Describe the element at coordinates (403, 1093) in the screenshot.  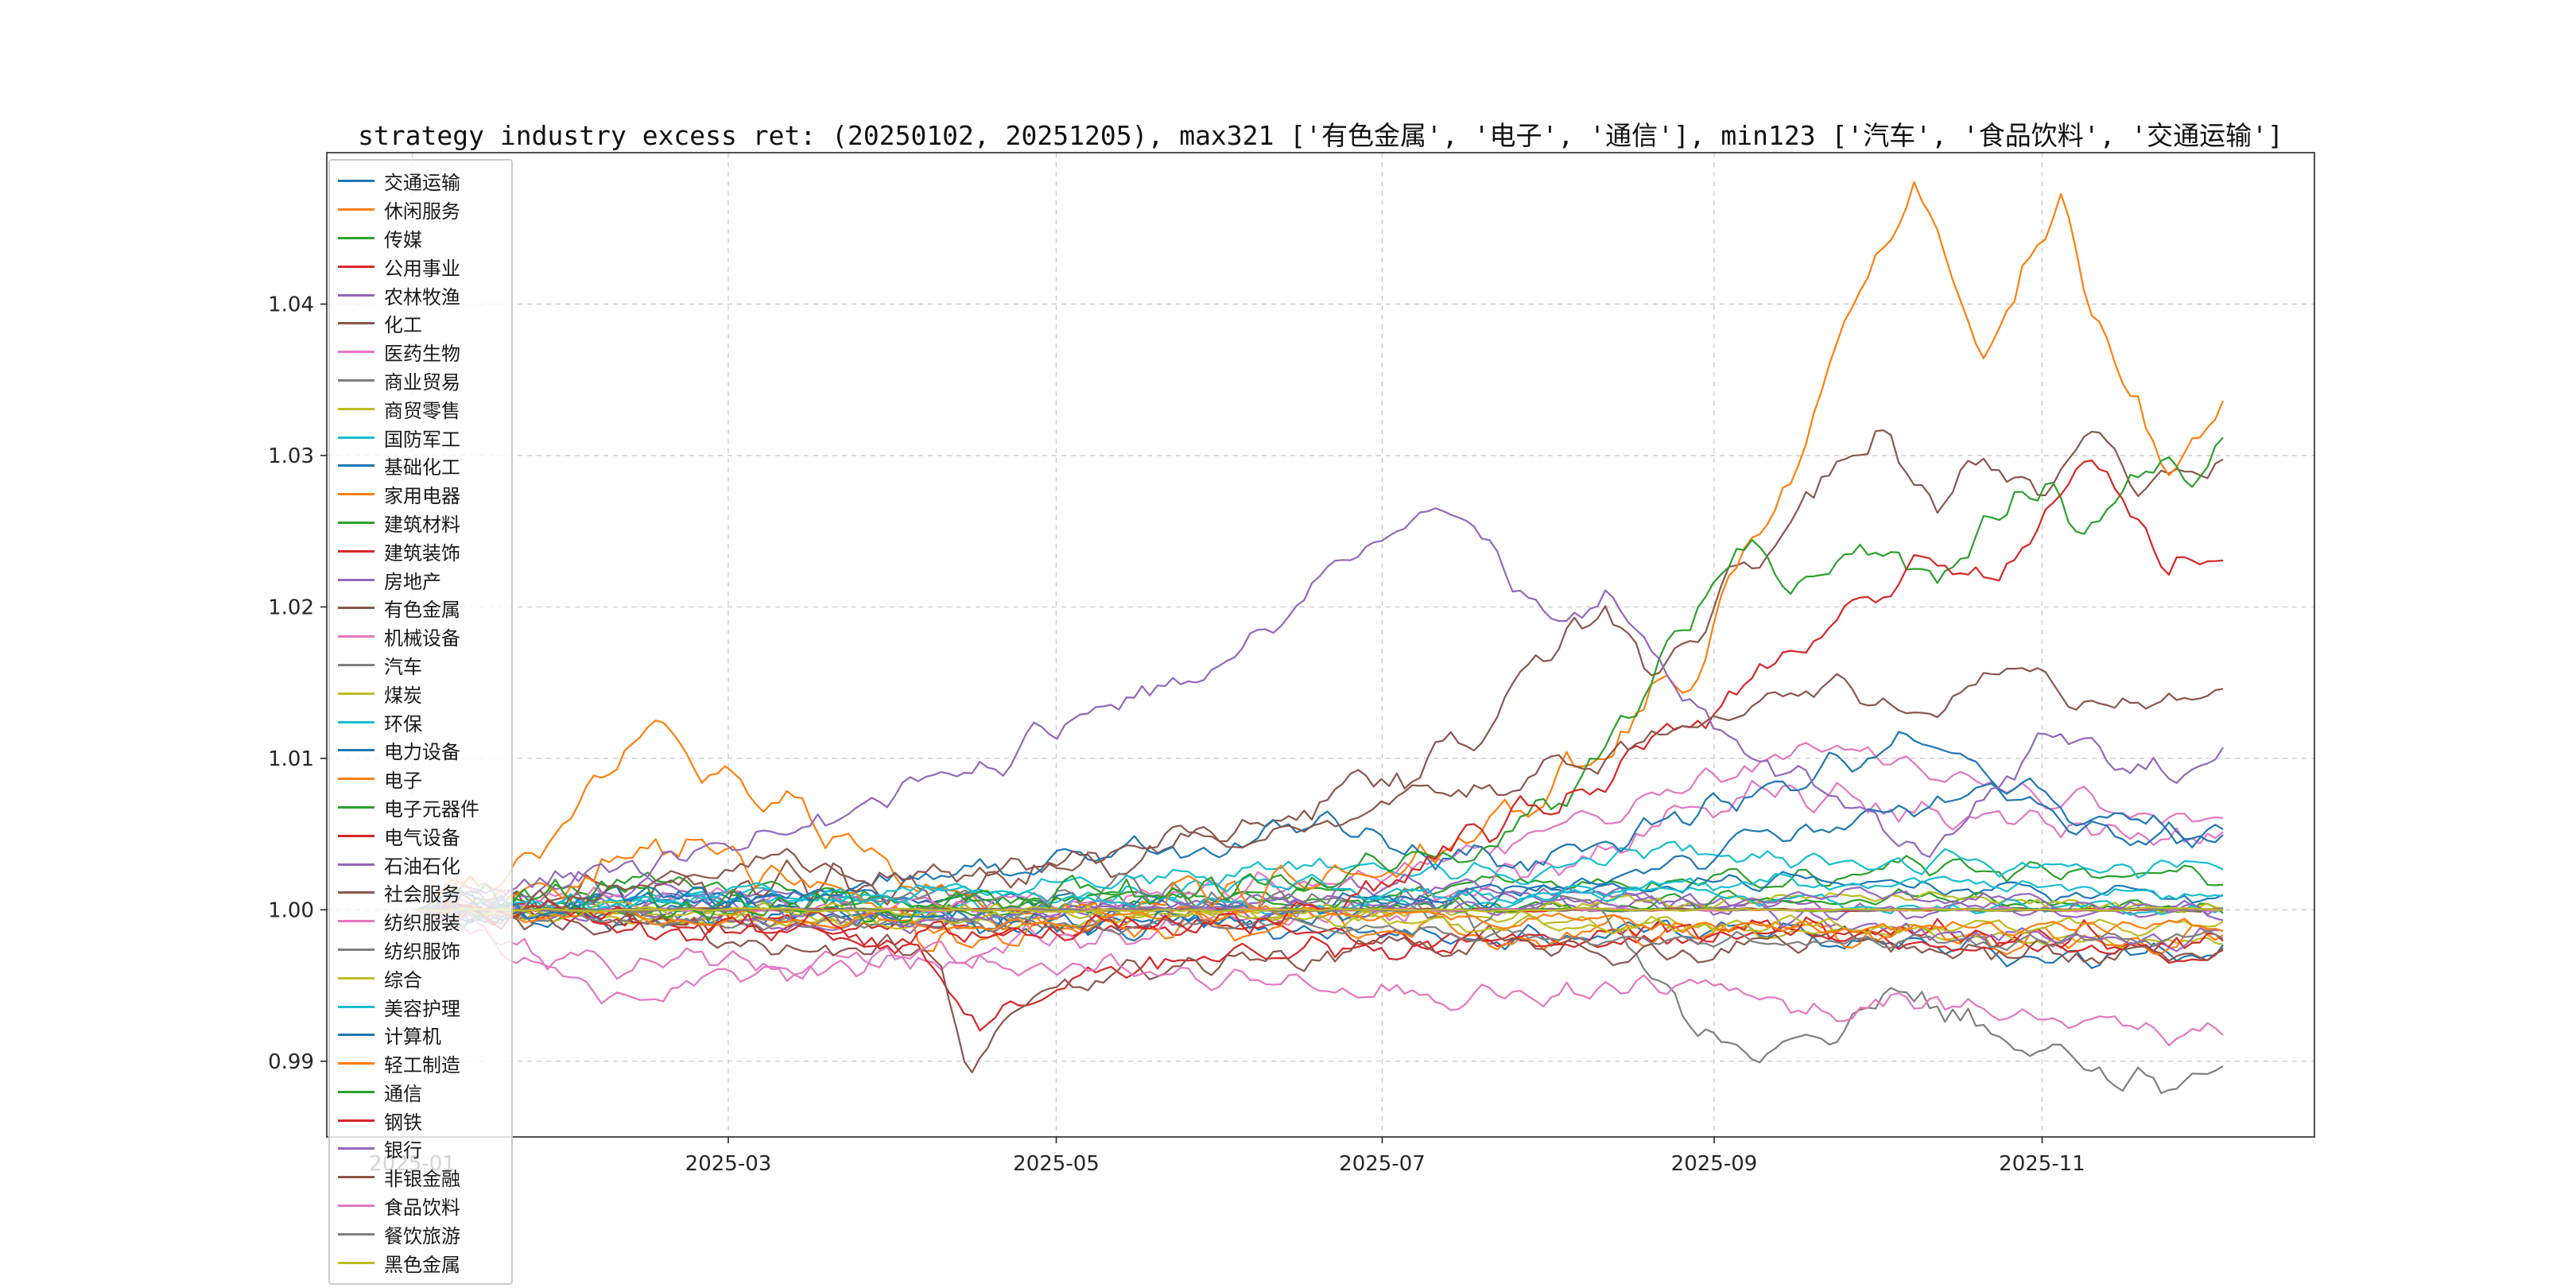
I see `legend-label: 通信` at that location.